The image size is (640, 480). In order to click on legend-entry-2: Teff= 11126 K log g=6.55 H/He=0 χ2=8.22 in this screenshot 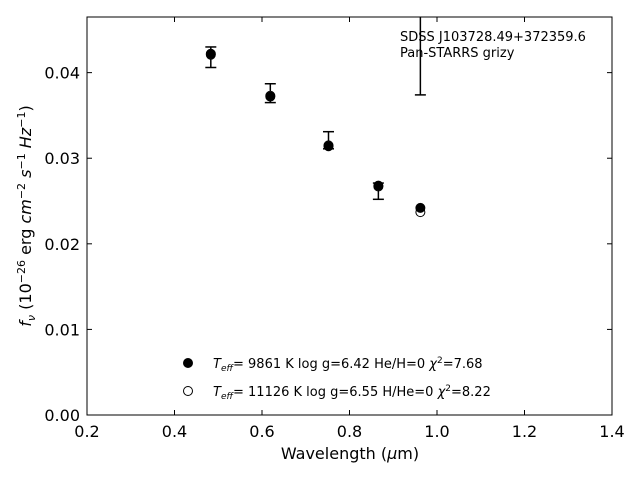, I will do `click(352, 393)`.